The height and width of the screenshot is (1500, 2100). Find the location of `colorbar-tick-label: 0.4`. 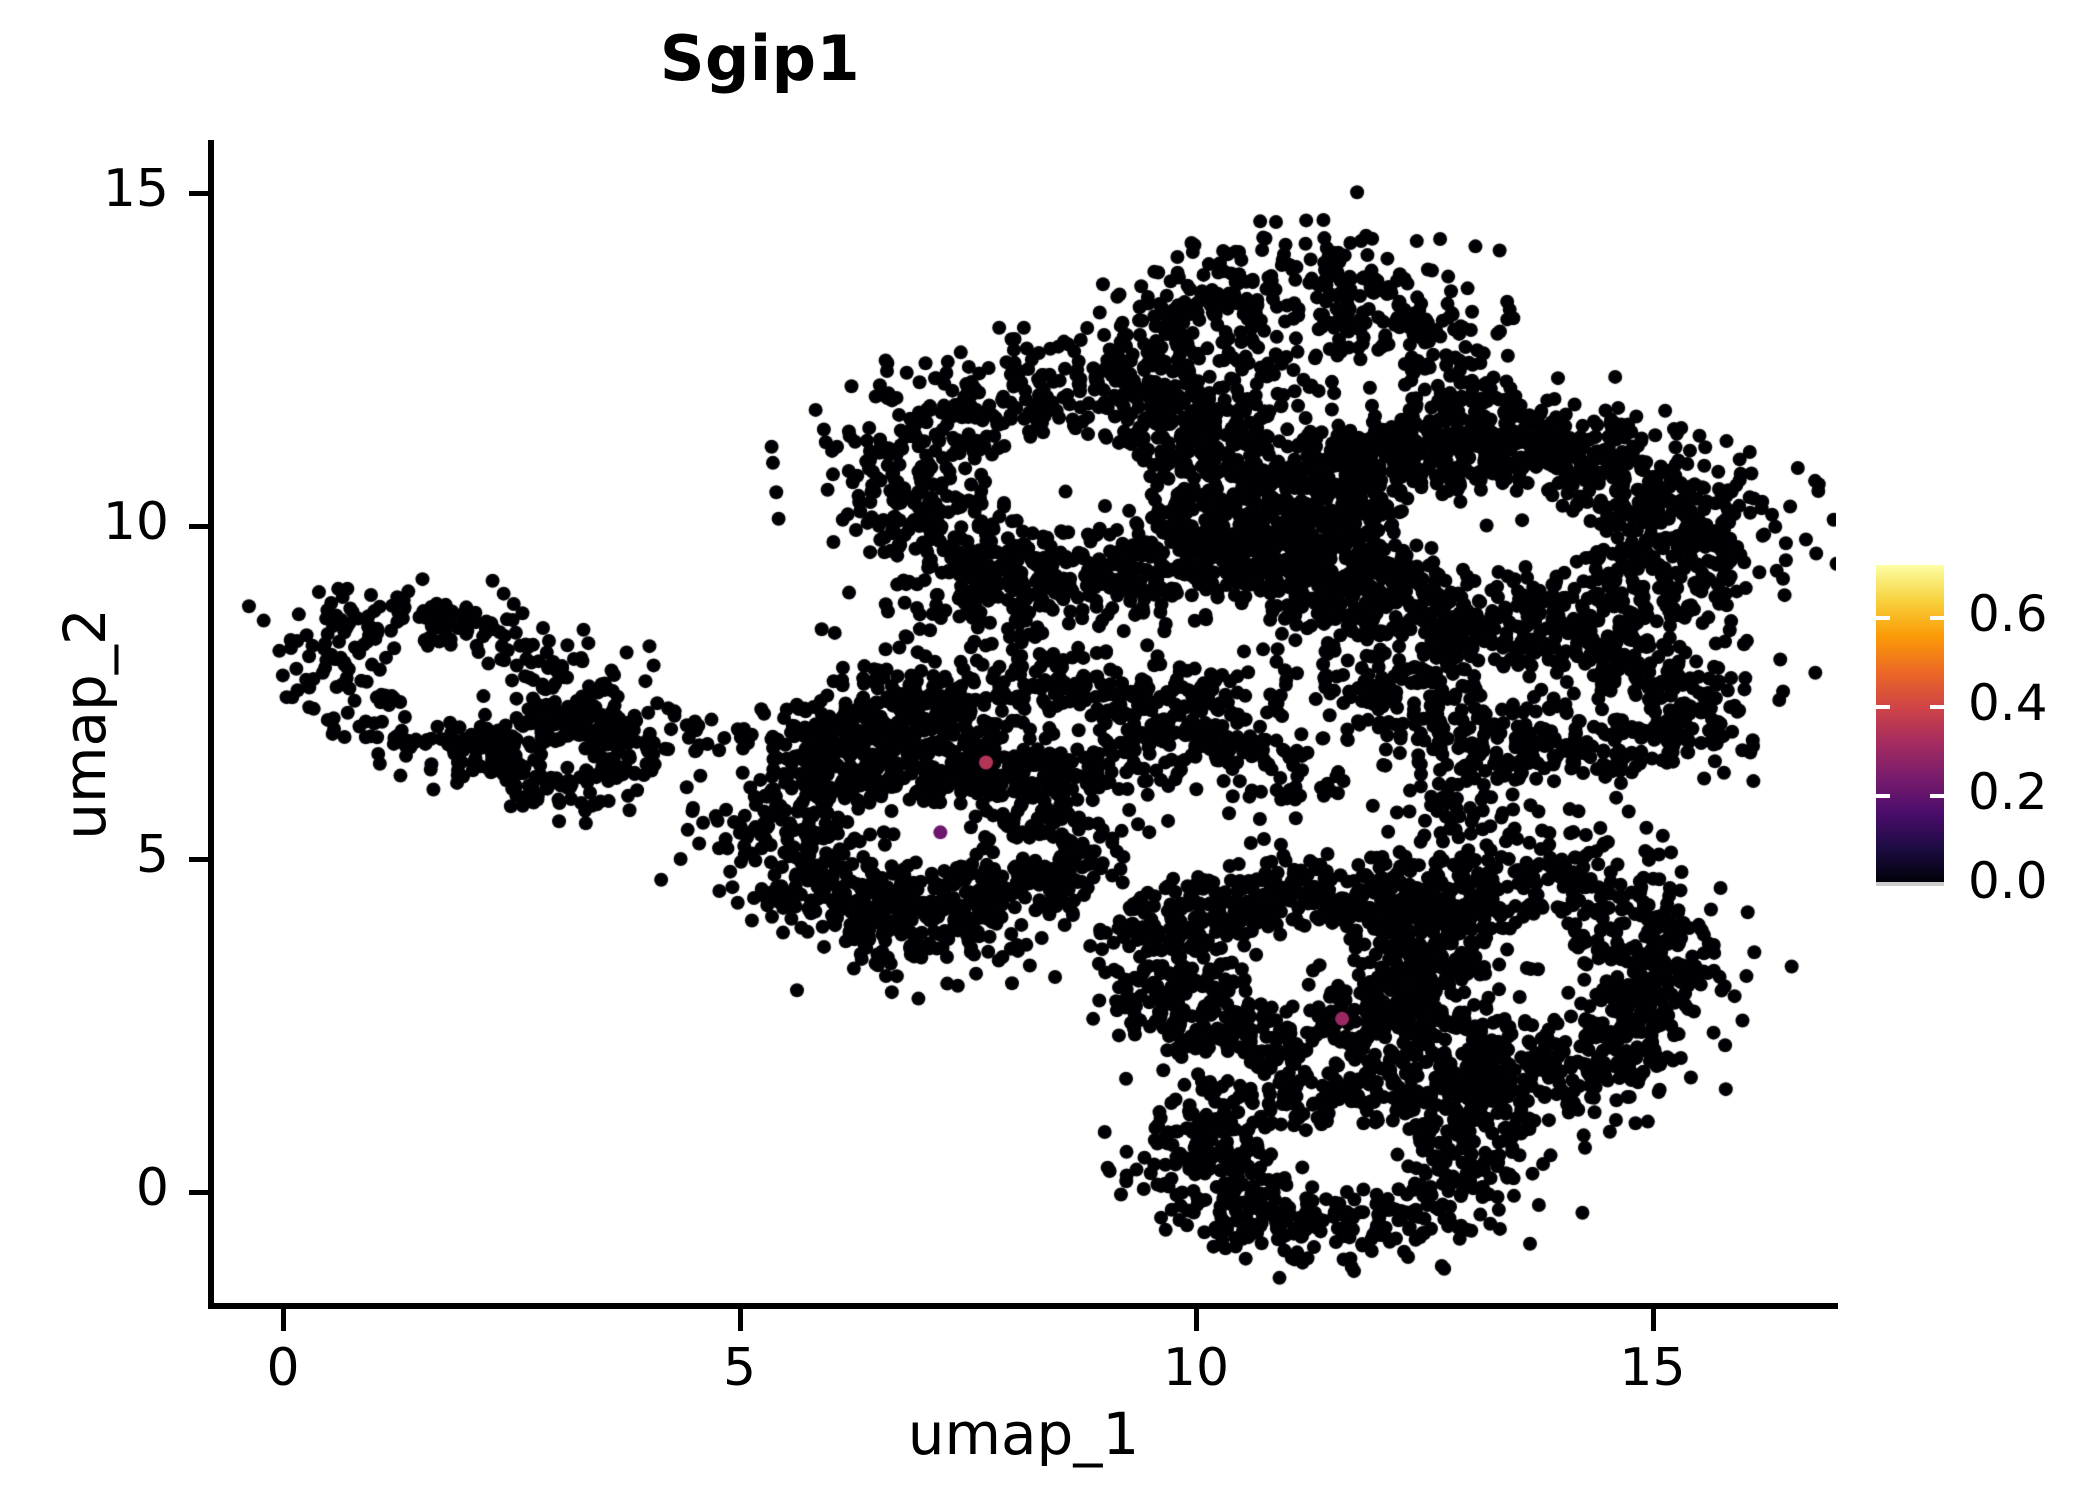

colorbar-tick-label: 0.4 is located at coordinates (2008, 703).